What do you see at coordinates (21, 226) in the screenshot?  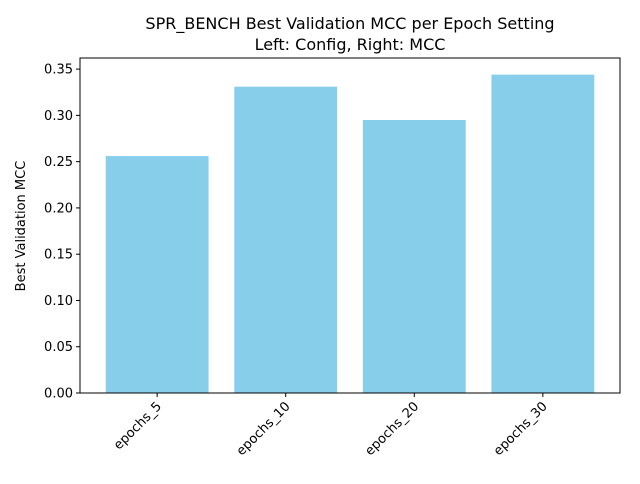 I see `y-axis-label: Best Validation MCC` at bounding box center [21, 226].